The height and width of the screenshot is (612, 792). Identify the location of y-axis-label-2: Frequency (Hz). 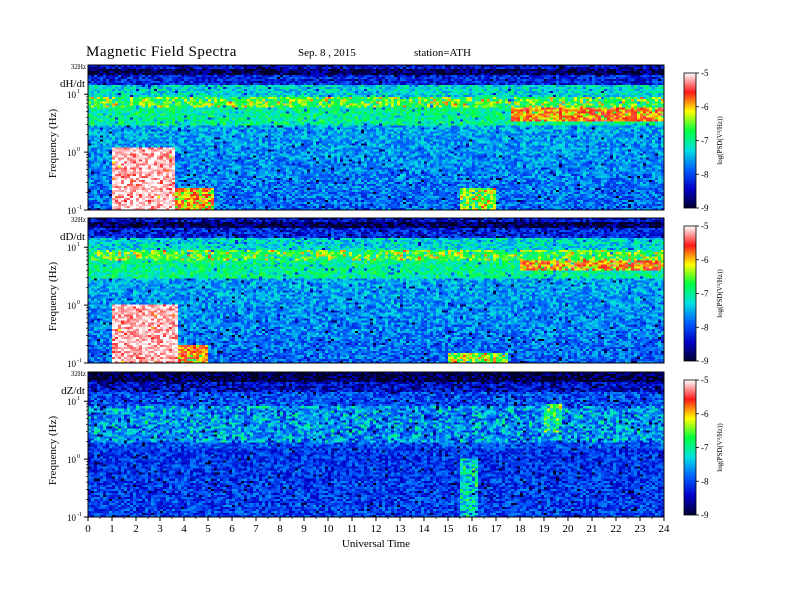
(53, 297).